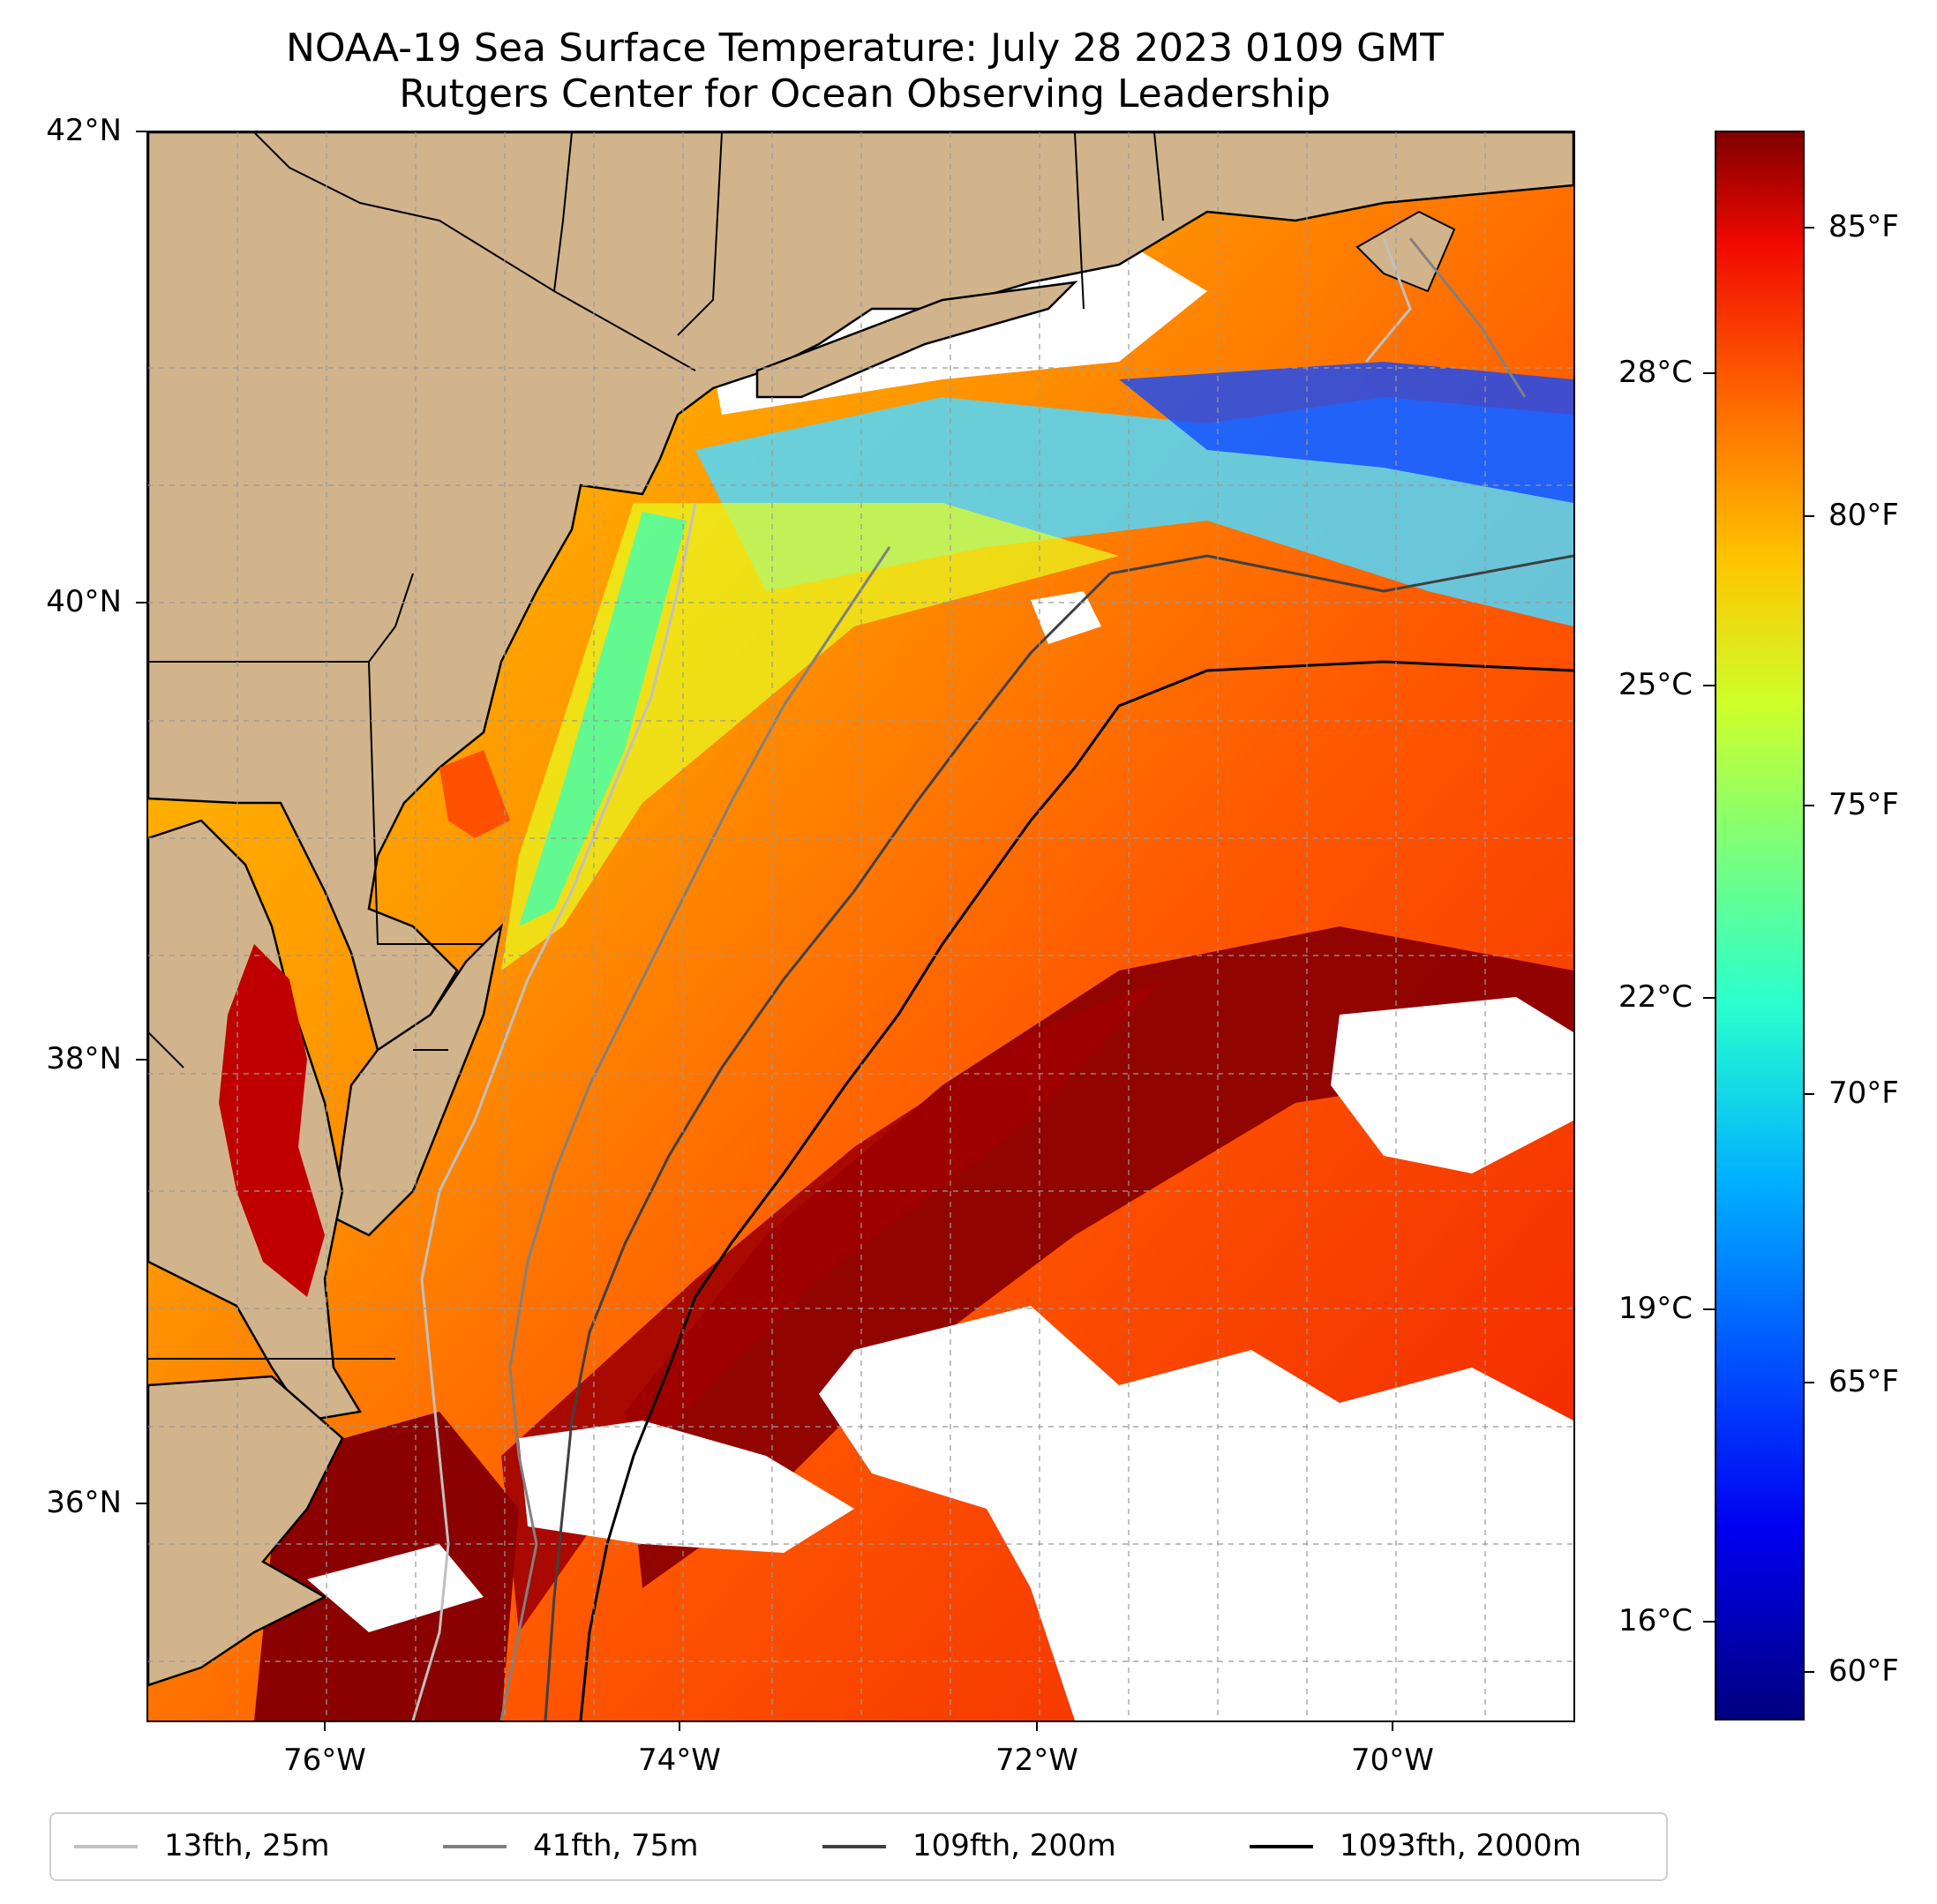 The height and width of the screenshot is (1904, 1937). What do you see at coordinates (1656, 1308) in the screenshot?
I see `colorbar-celsius-19: 19°C` at bounding box center [1656, 1308].